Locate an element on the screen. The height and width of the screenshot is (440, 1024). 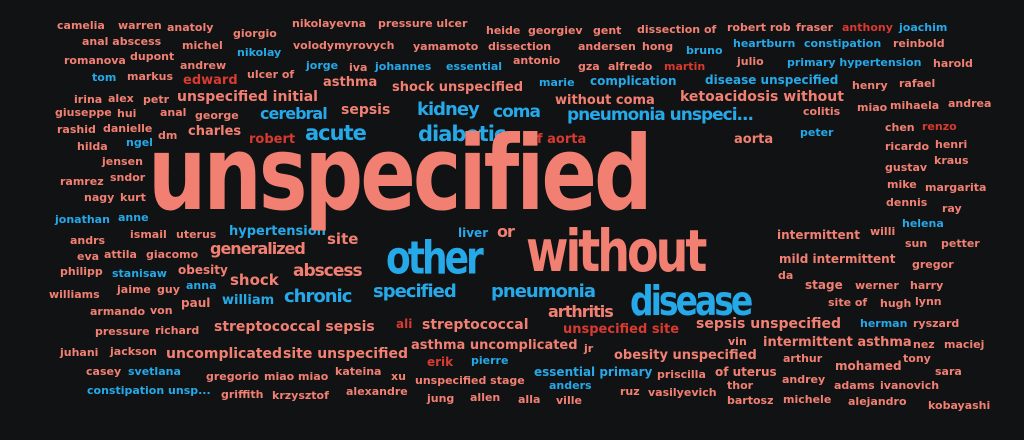
cloud-word: peter is located at coordinates (817, 132).